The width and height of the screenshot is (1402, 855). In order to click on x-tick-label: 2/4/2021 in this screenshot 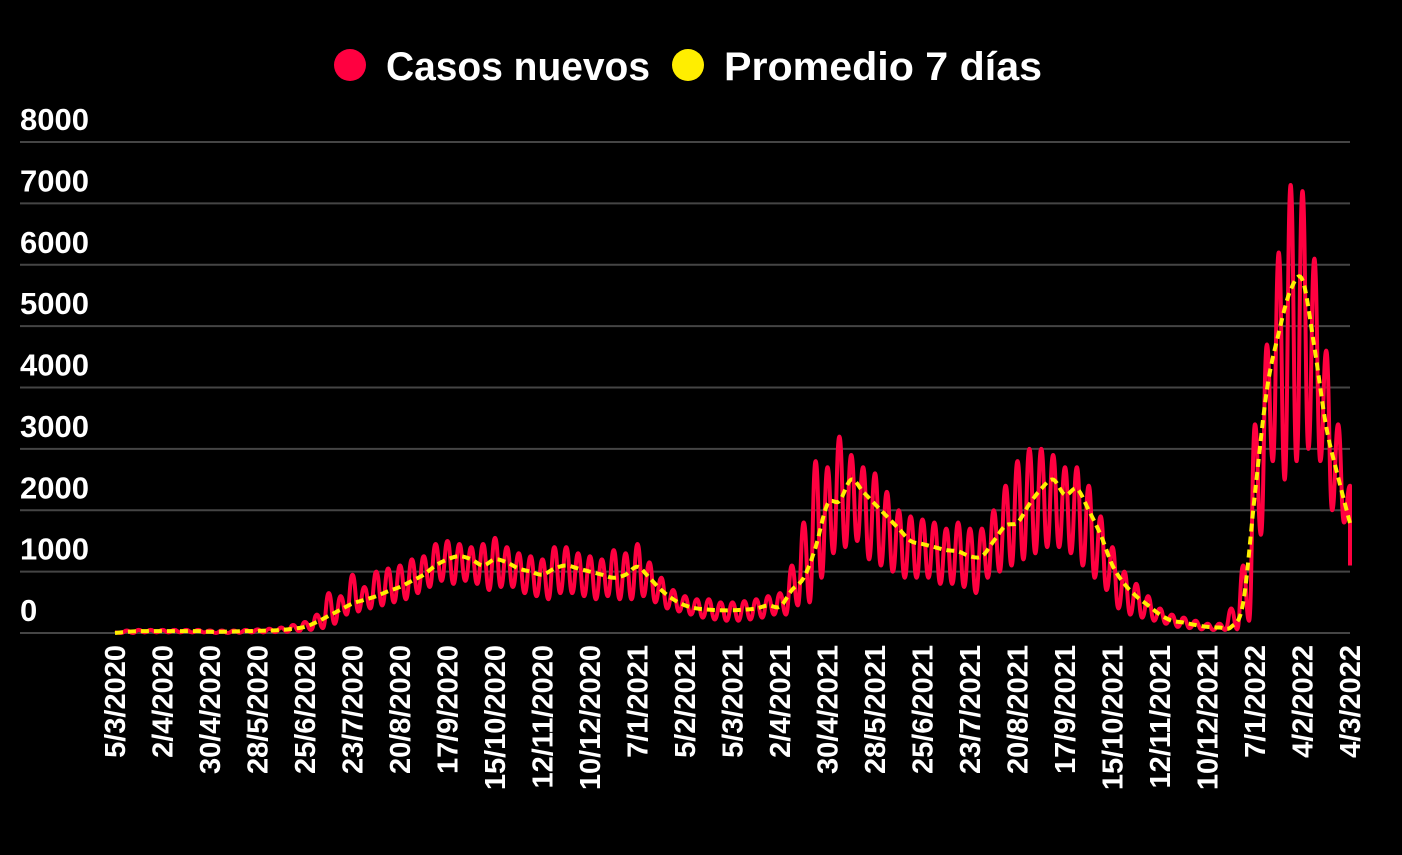, I will do `click(781, 701)`.